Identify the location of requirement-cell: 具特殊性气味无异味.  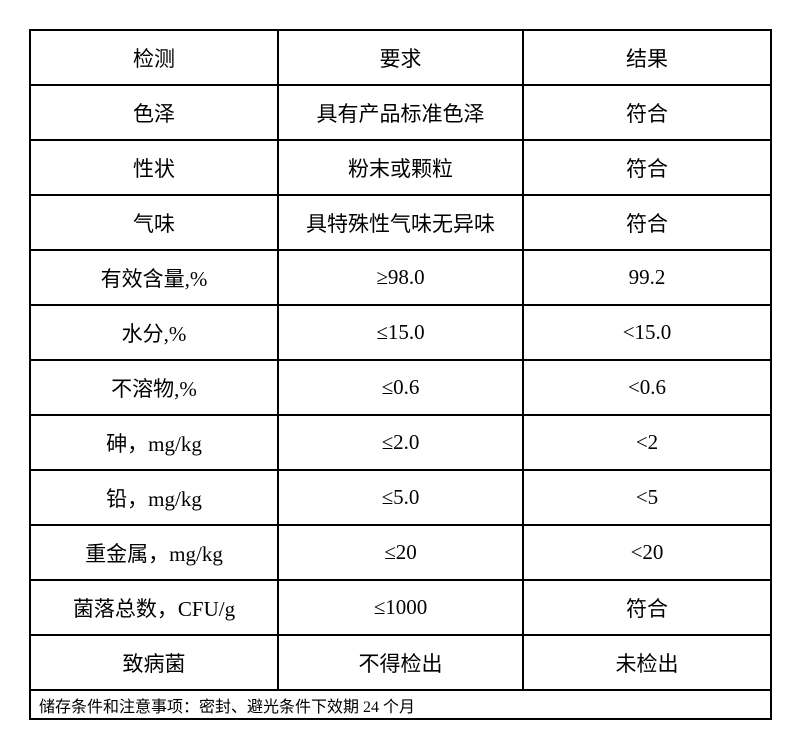
(400, 222).